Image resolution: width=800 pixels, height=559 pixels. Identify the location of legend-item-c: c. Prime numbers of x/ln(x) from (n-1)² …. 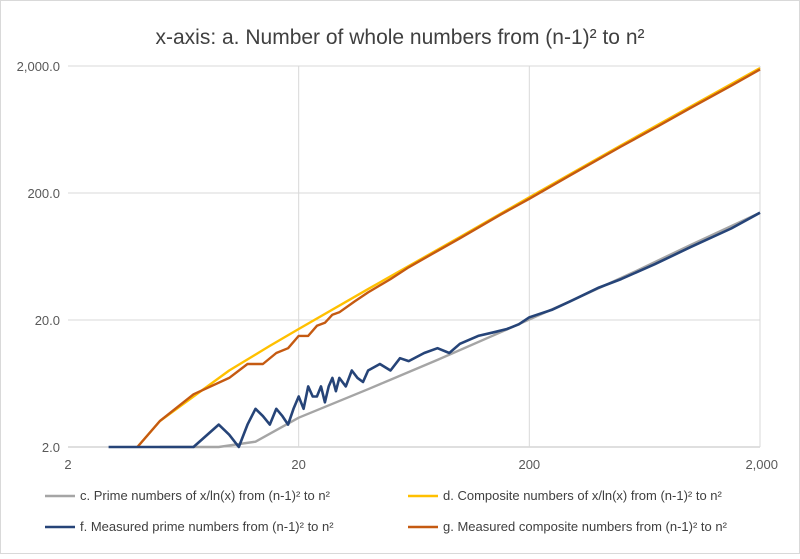
(188, 495).